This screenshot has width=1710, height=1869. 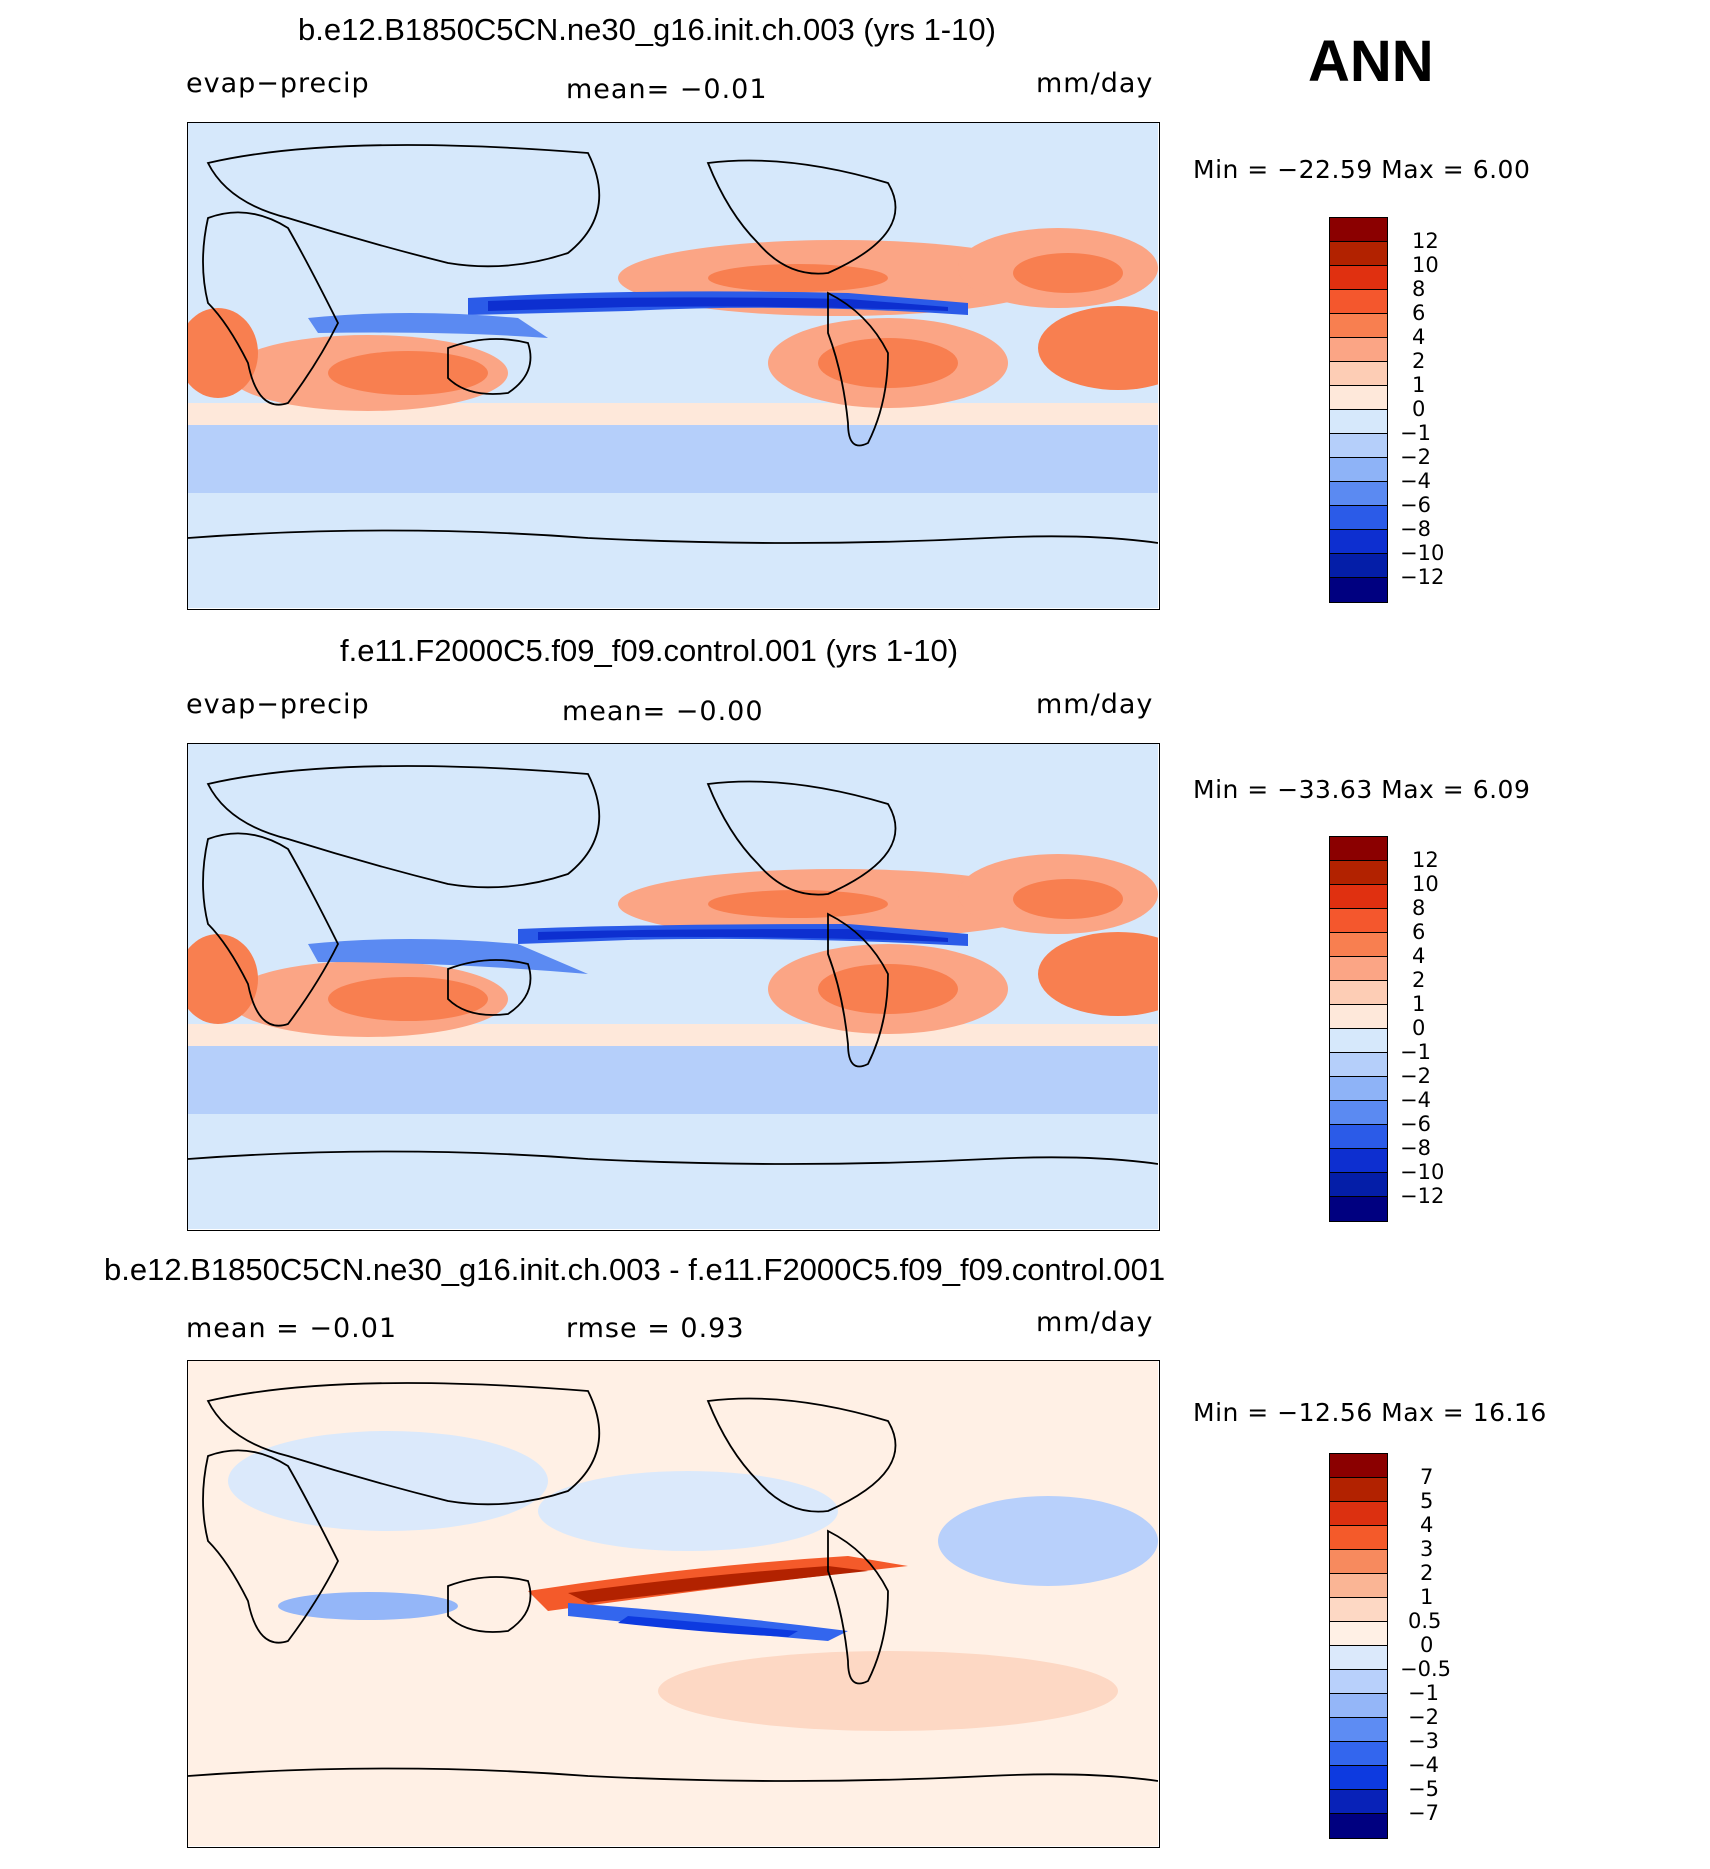 I want to click on n-pacific-core, so click(x=798, y=278).